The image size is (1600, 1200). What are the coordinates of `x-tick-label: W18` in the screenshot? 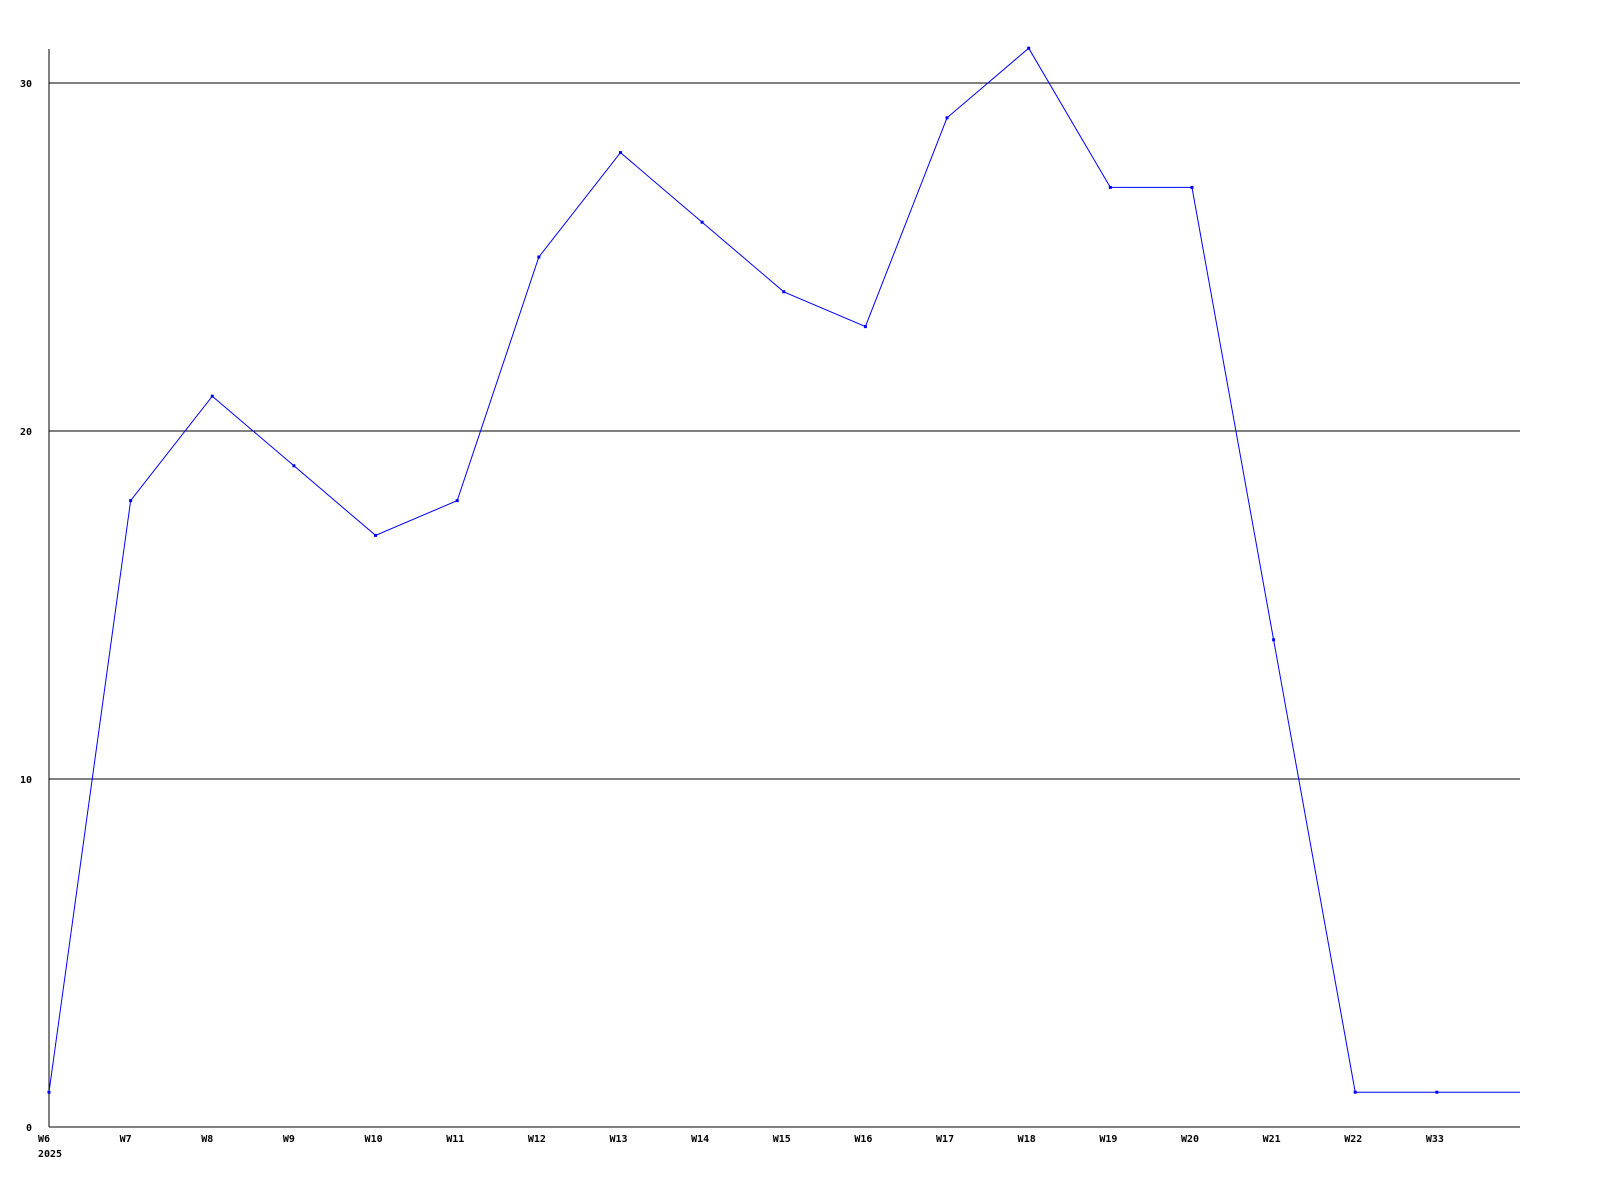 It's located at (1027, 1139).